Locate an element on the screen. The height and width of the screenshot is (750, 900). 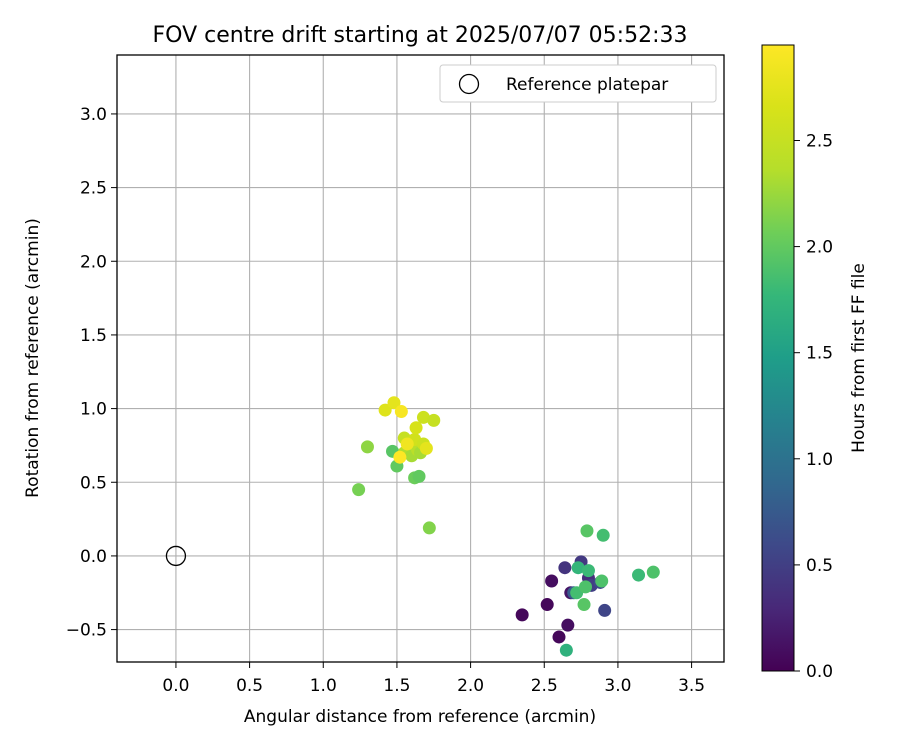
y-tick-label: 1.0 is located at coordinates (93, 410).